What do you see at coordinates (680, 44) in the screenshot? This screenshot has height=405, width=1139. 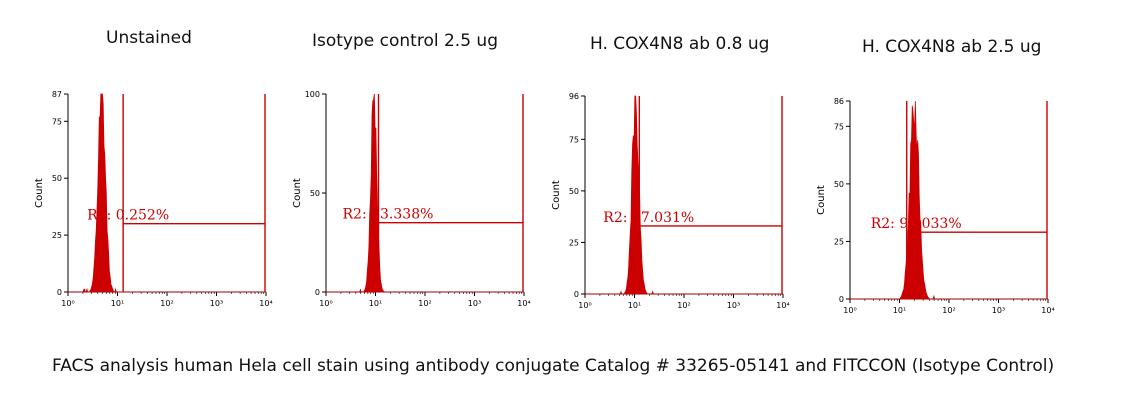 I see `chart-title: H. COX4N8 ab 0.8 ug` at bounding box center [680, 44].